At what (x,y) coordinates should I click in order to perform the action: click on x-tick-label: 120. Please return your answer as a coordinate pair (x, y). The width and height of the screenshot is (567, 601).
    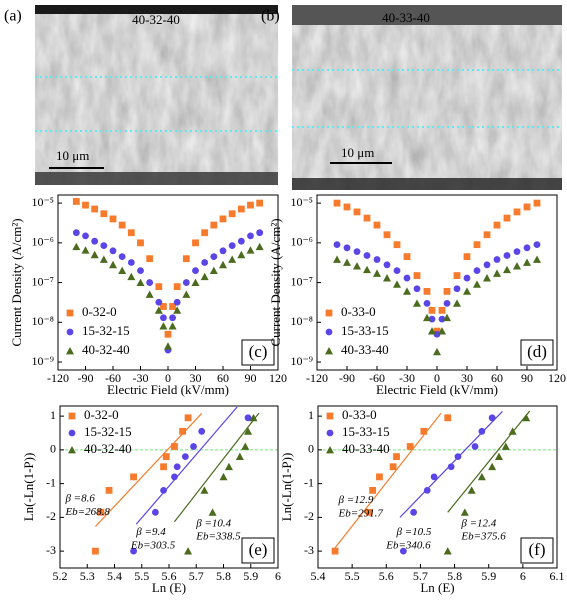
    Looking at the image, I should click on (557, 378).